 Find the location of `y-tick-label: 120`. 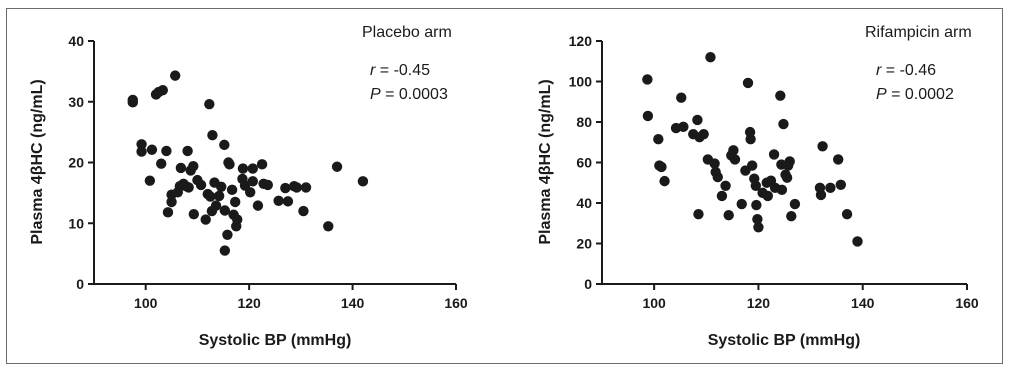

y-tick-label: 120 is located at coordinates (581, 41).